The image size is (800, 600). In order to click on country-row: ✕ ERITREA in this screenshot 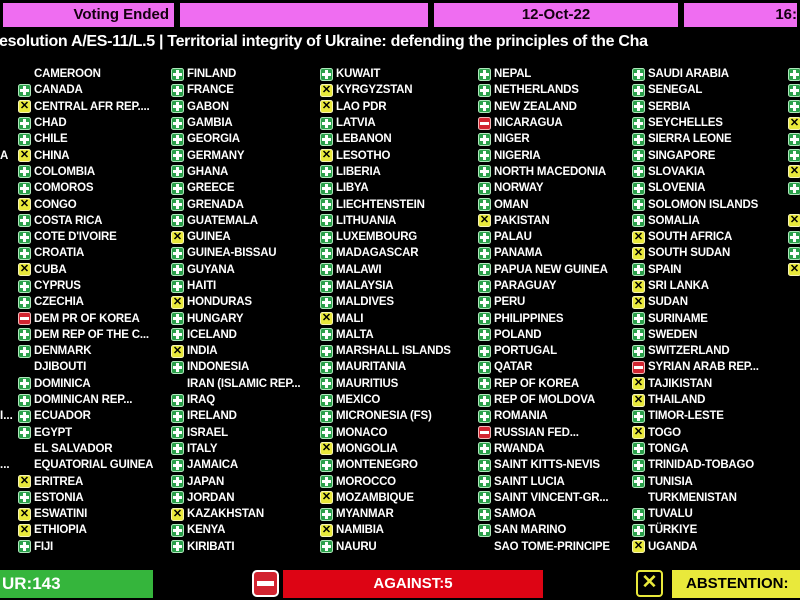, I will do `click(85, 481)`.